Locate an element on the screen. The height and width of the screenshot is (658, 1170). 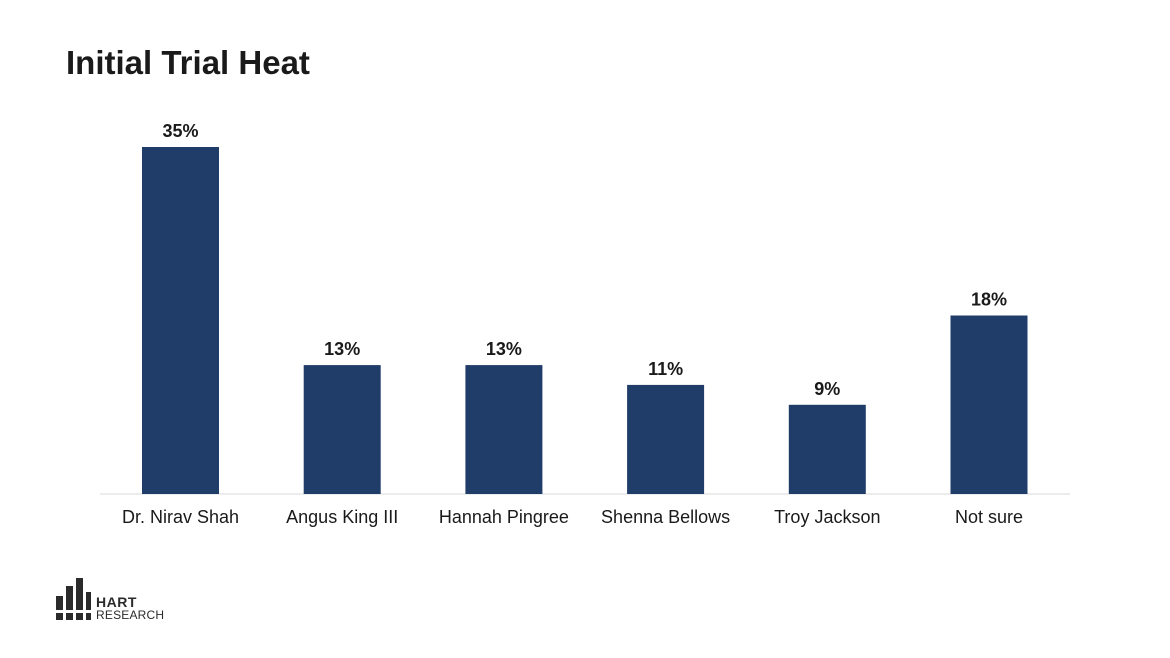
bar-value-label: 11% is located at coordinates (665, 369).